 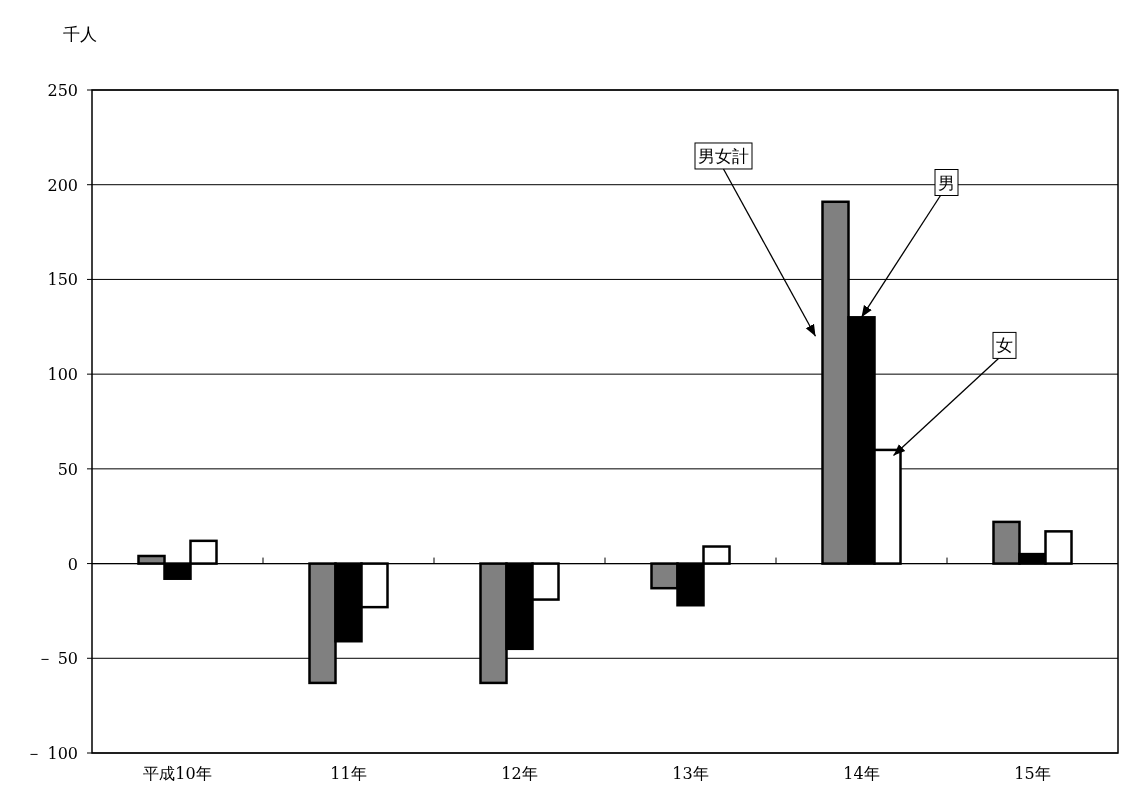 What do you see at coordinates (348, 773) in the screenshot?
I see `x-tick-label: 11年` at bounding box center [348, 773].